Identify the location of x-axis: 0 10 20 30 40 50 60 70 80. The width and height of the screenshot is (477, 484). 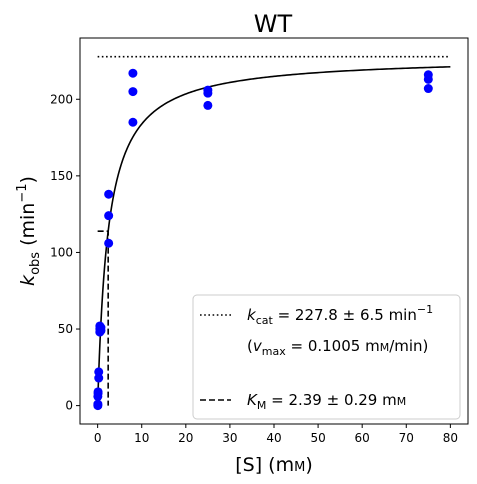
(276, 434).